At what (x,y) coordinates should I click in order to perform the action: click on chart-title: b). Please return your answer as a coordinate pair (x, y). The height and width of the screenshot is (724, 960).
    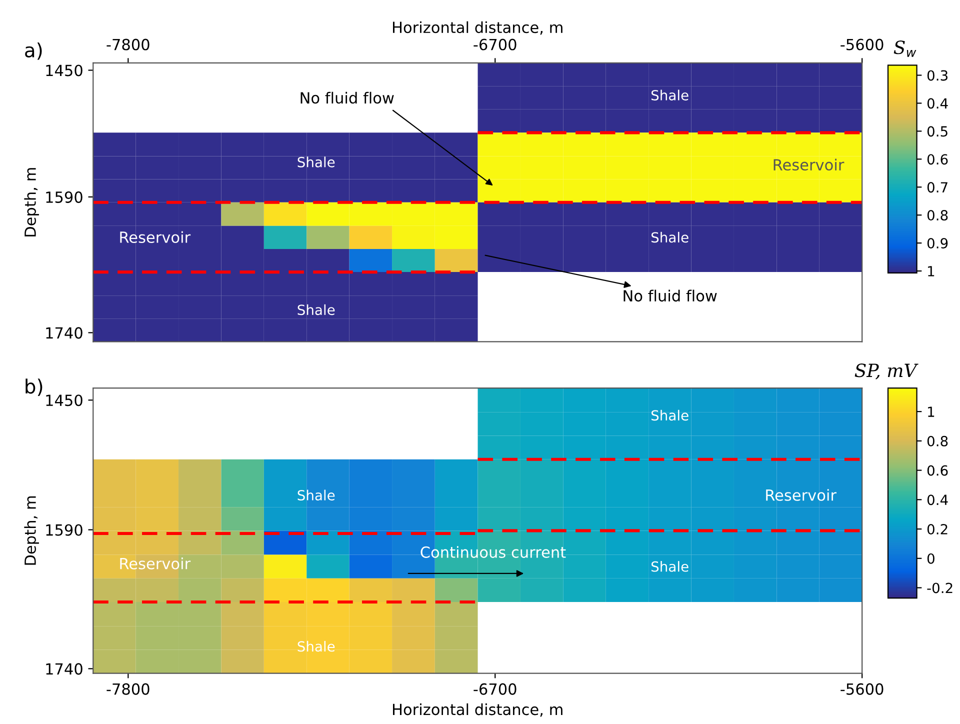
    Looking at the image, I should click on (34, 387).